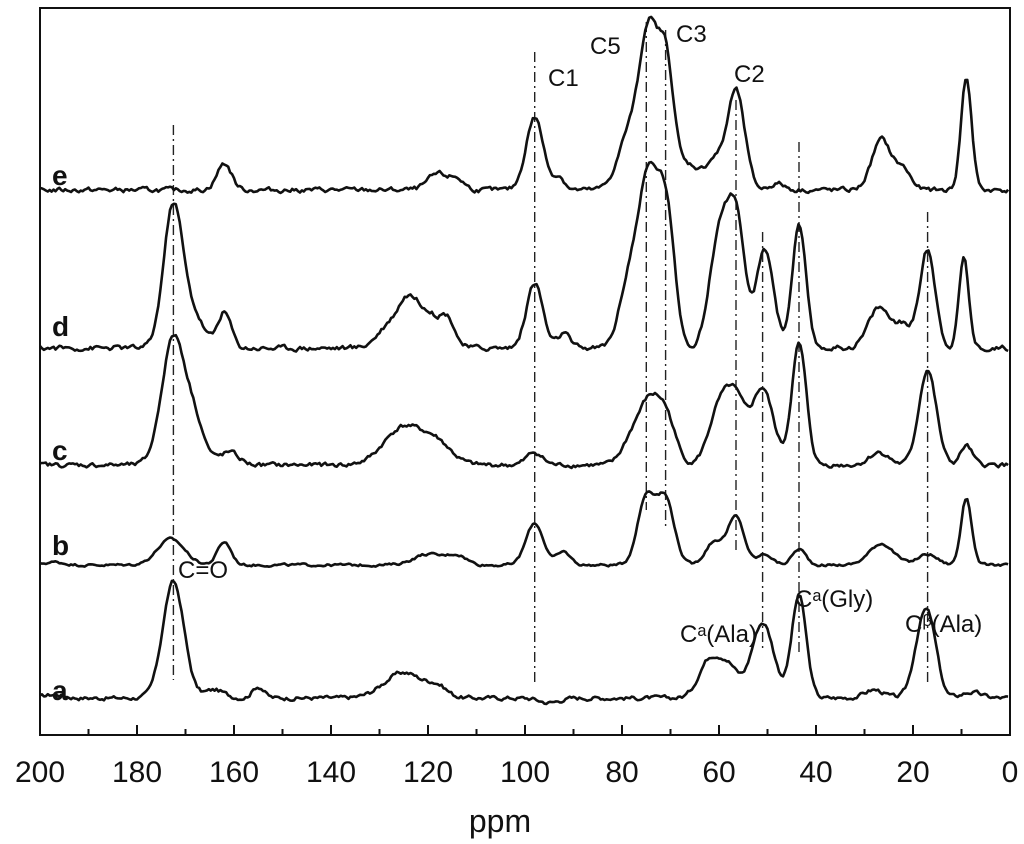 The width and height of the screenshot is (1024, 844). What do you see at coordinates (1010, 772) in the screenshot?
I see `x-tick-label: 0` at bounding box center [1010, 772].